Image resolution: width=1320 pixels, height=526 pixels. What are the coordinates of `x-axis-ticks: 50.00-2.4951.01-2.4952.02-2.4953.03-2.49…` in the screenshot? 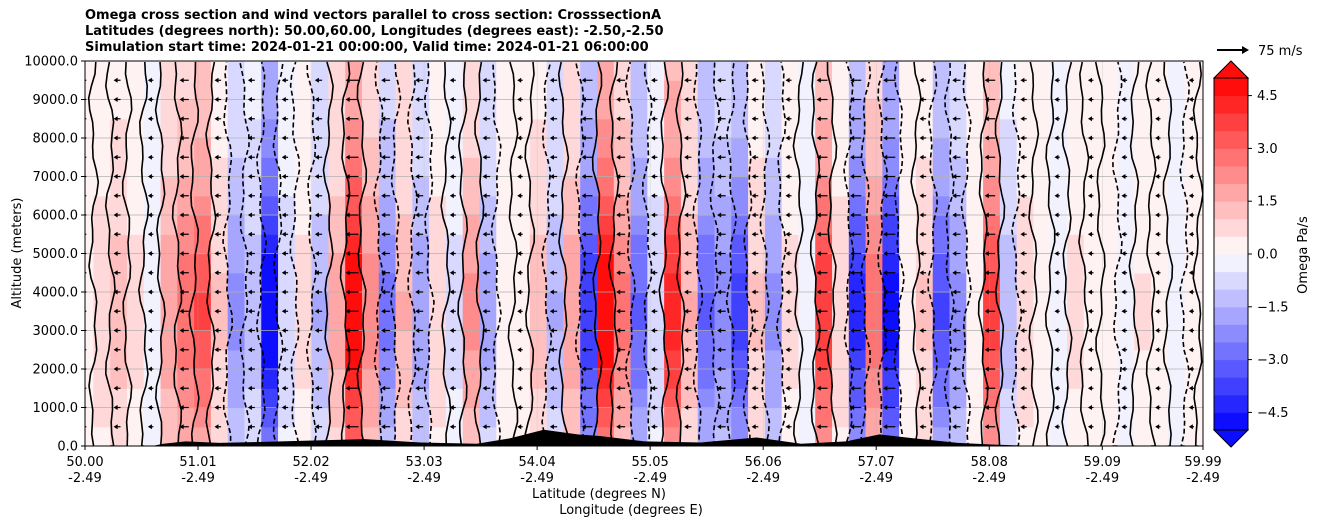 It's located at (644, 466).